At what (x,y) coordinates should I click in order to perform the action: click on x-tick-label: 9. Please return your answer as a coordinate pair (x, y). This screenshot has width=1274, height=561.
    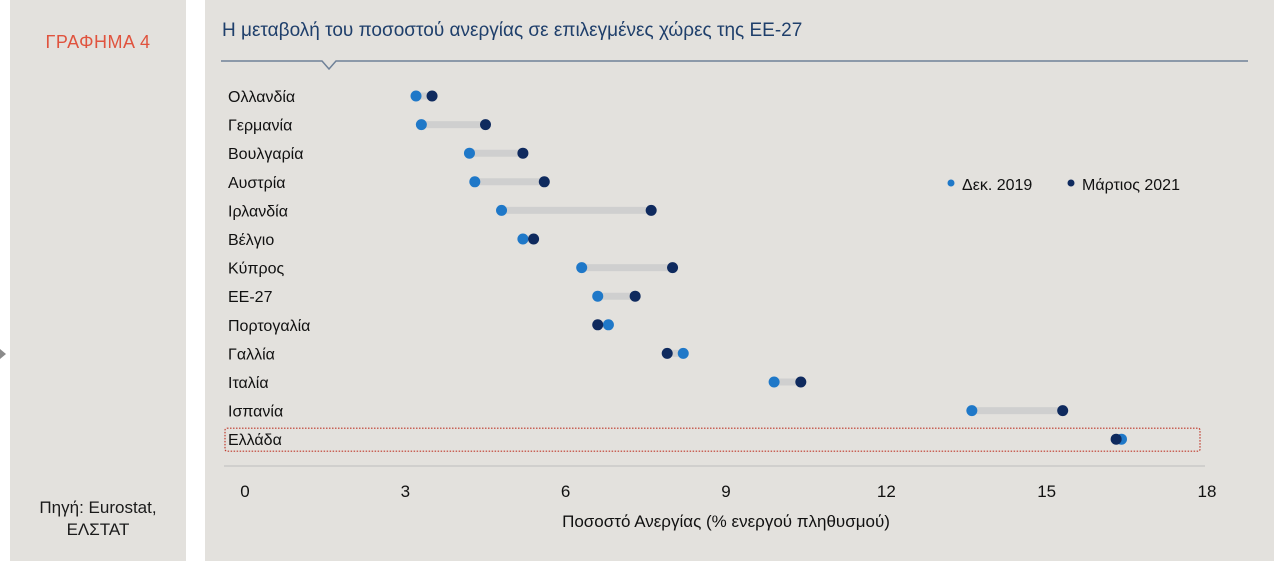
    Looking at the image, I should click on (725, 491).